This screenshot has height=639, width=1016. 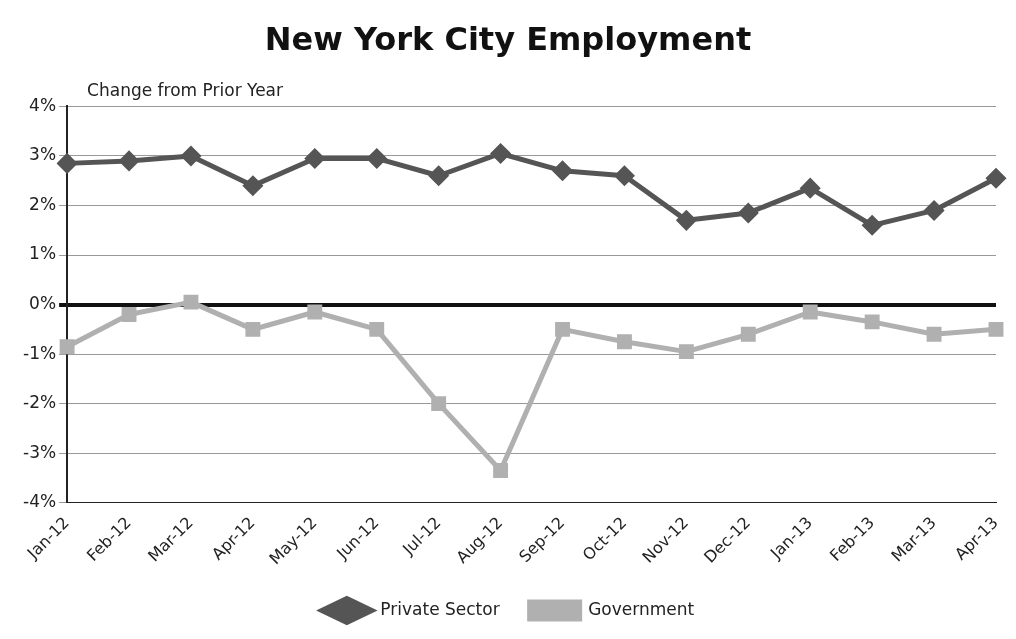 I want to click on y-tick-label: 0%, so click(x=43, y=303).